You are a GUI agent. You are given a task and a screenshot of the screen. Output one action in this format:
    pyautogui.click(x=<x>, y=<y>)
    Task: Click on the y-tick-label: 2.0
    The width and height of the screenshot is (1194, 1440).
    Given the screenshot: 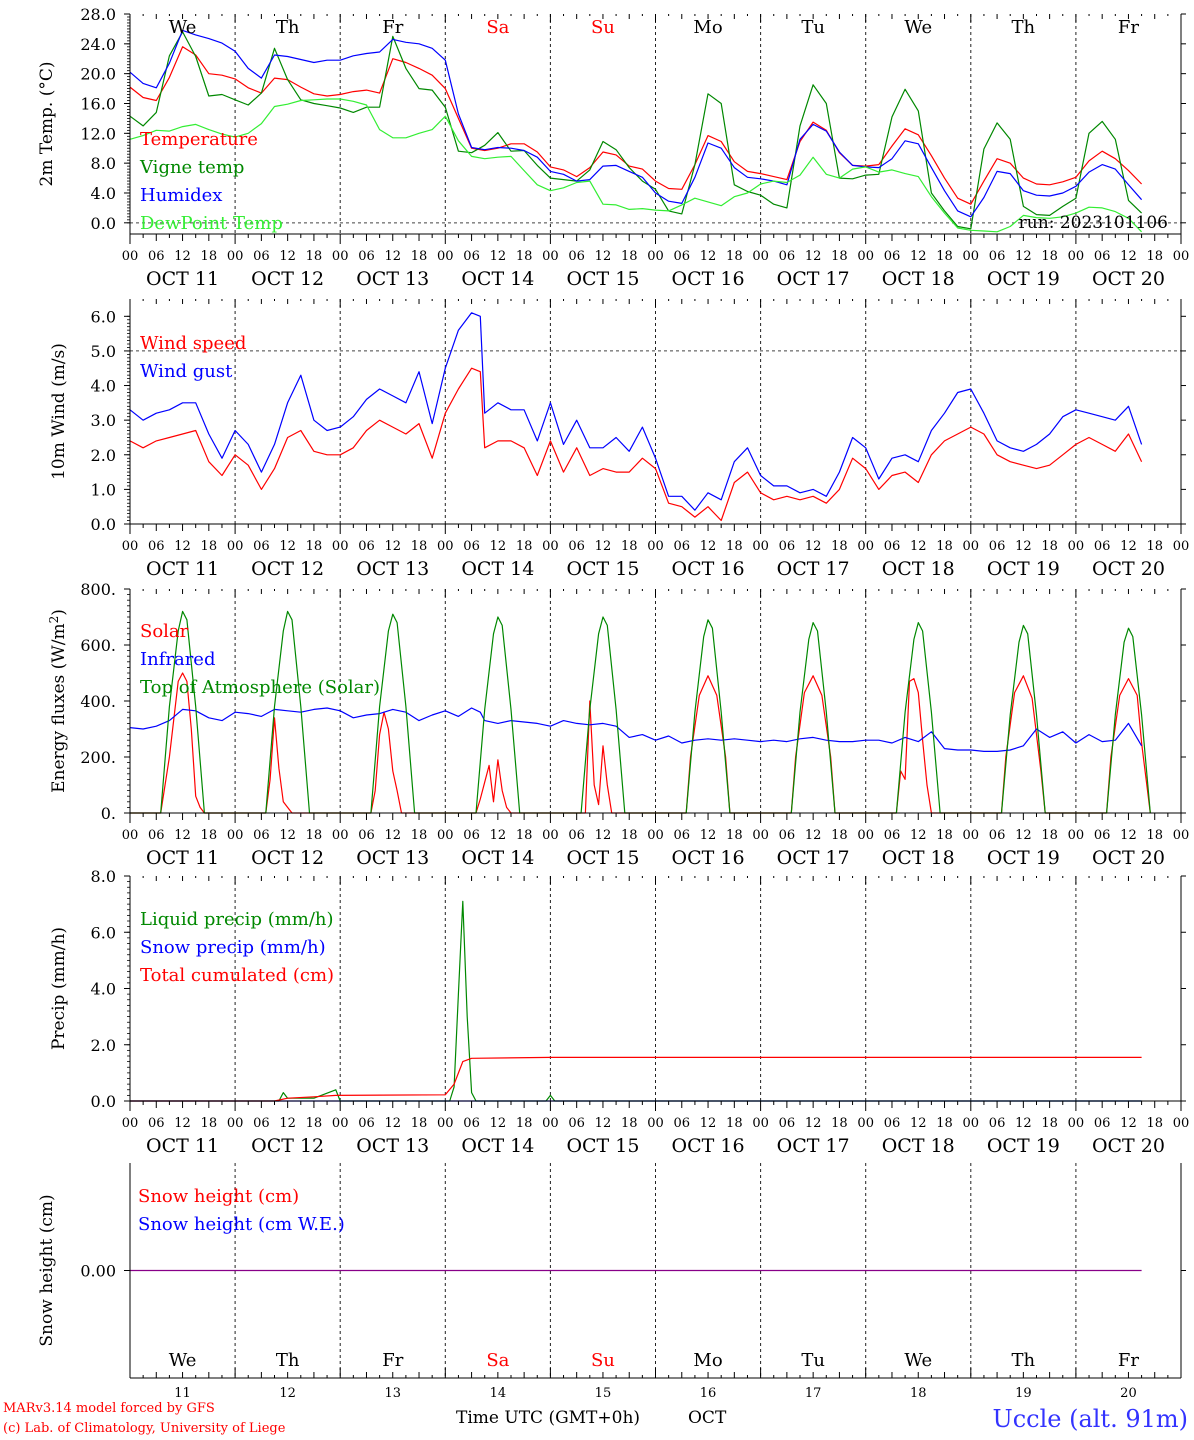 What is the action you would take?
    pyautogui.click(x=103, y=1045)
    